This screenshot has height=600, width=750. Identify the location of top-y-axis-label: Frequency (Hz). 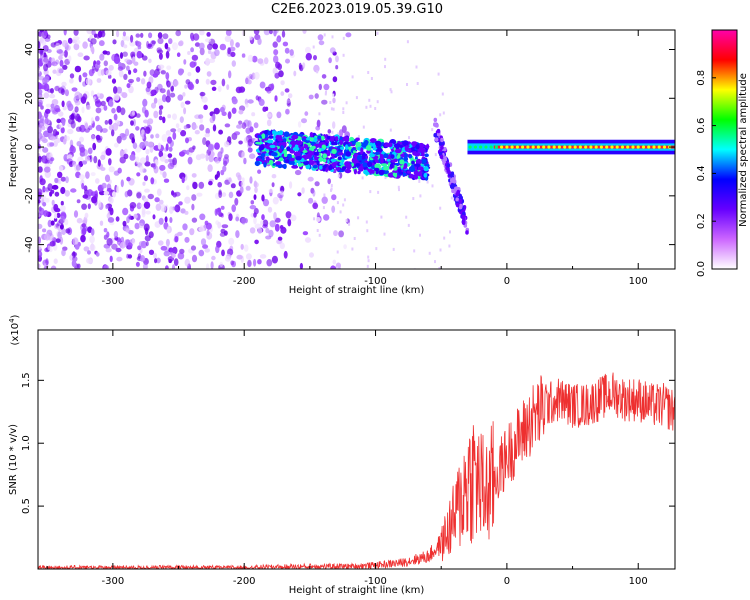
(13, 150).